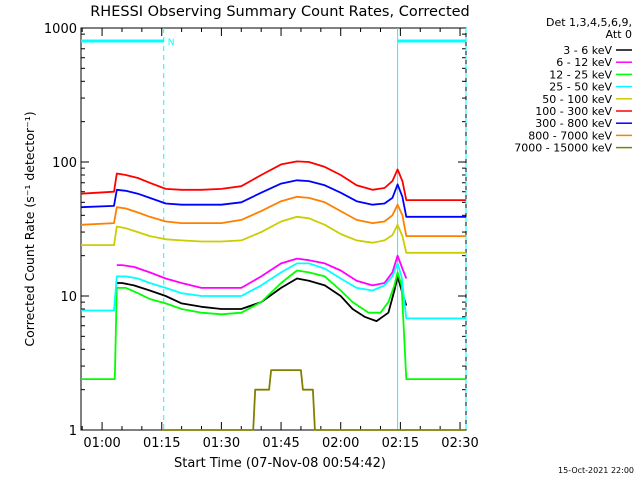 Image resolution: width=640 pixels, height=480 pixels. What do you see at coordinates (596, 470) in the screenshot?
I see `footer-timestamp: 15-Oct-2021 22:00` at bounding box center [596, 470].